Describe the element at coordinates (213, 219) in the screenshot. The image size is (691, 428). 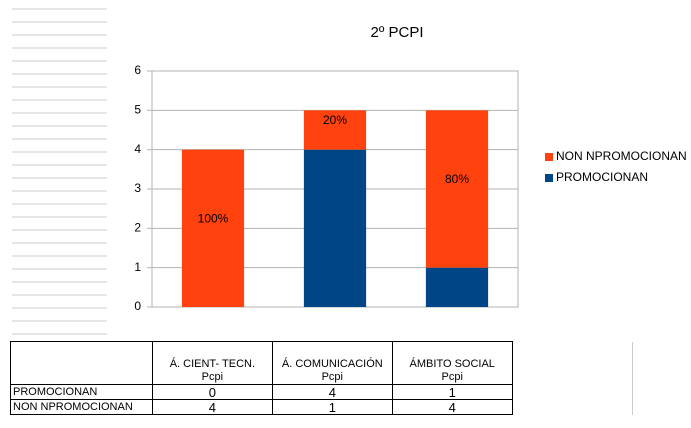
I see `data-label: 100%` at that location.